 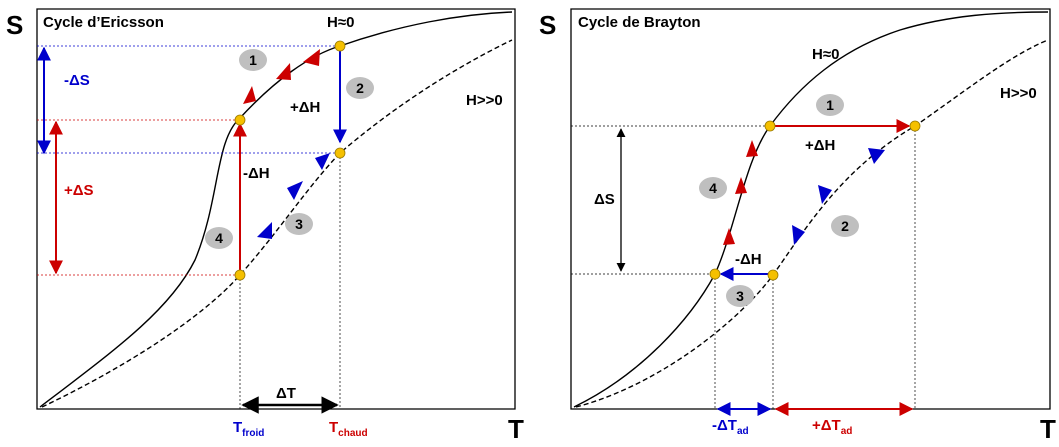 I want to click on right-plus-dt-label: +ΔTad, so click(x=832, y=427).